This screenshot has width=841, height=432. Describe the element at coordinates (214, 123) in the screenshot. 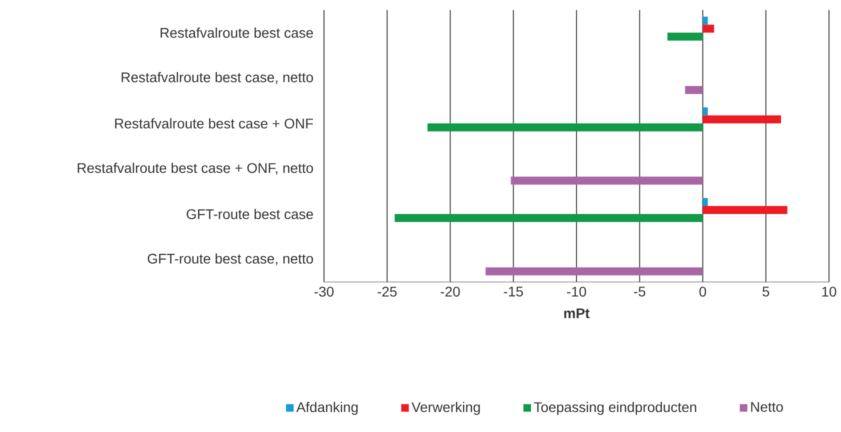

I see `y-tick-label: Restafvalroute best case + ONF` at that location.